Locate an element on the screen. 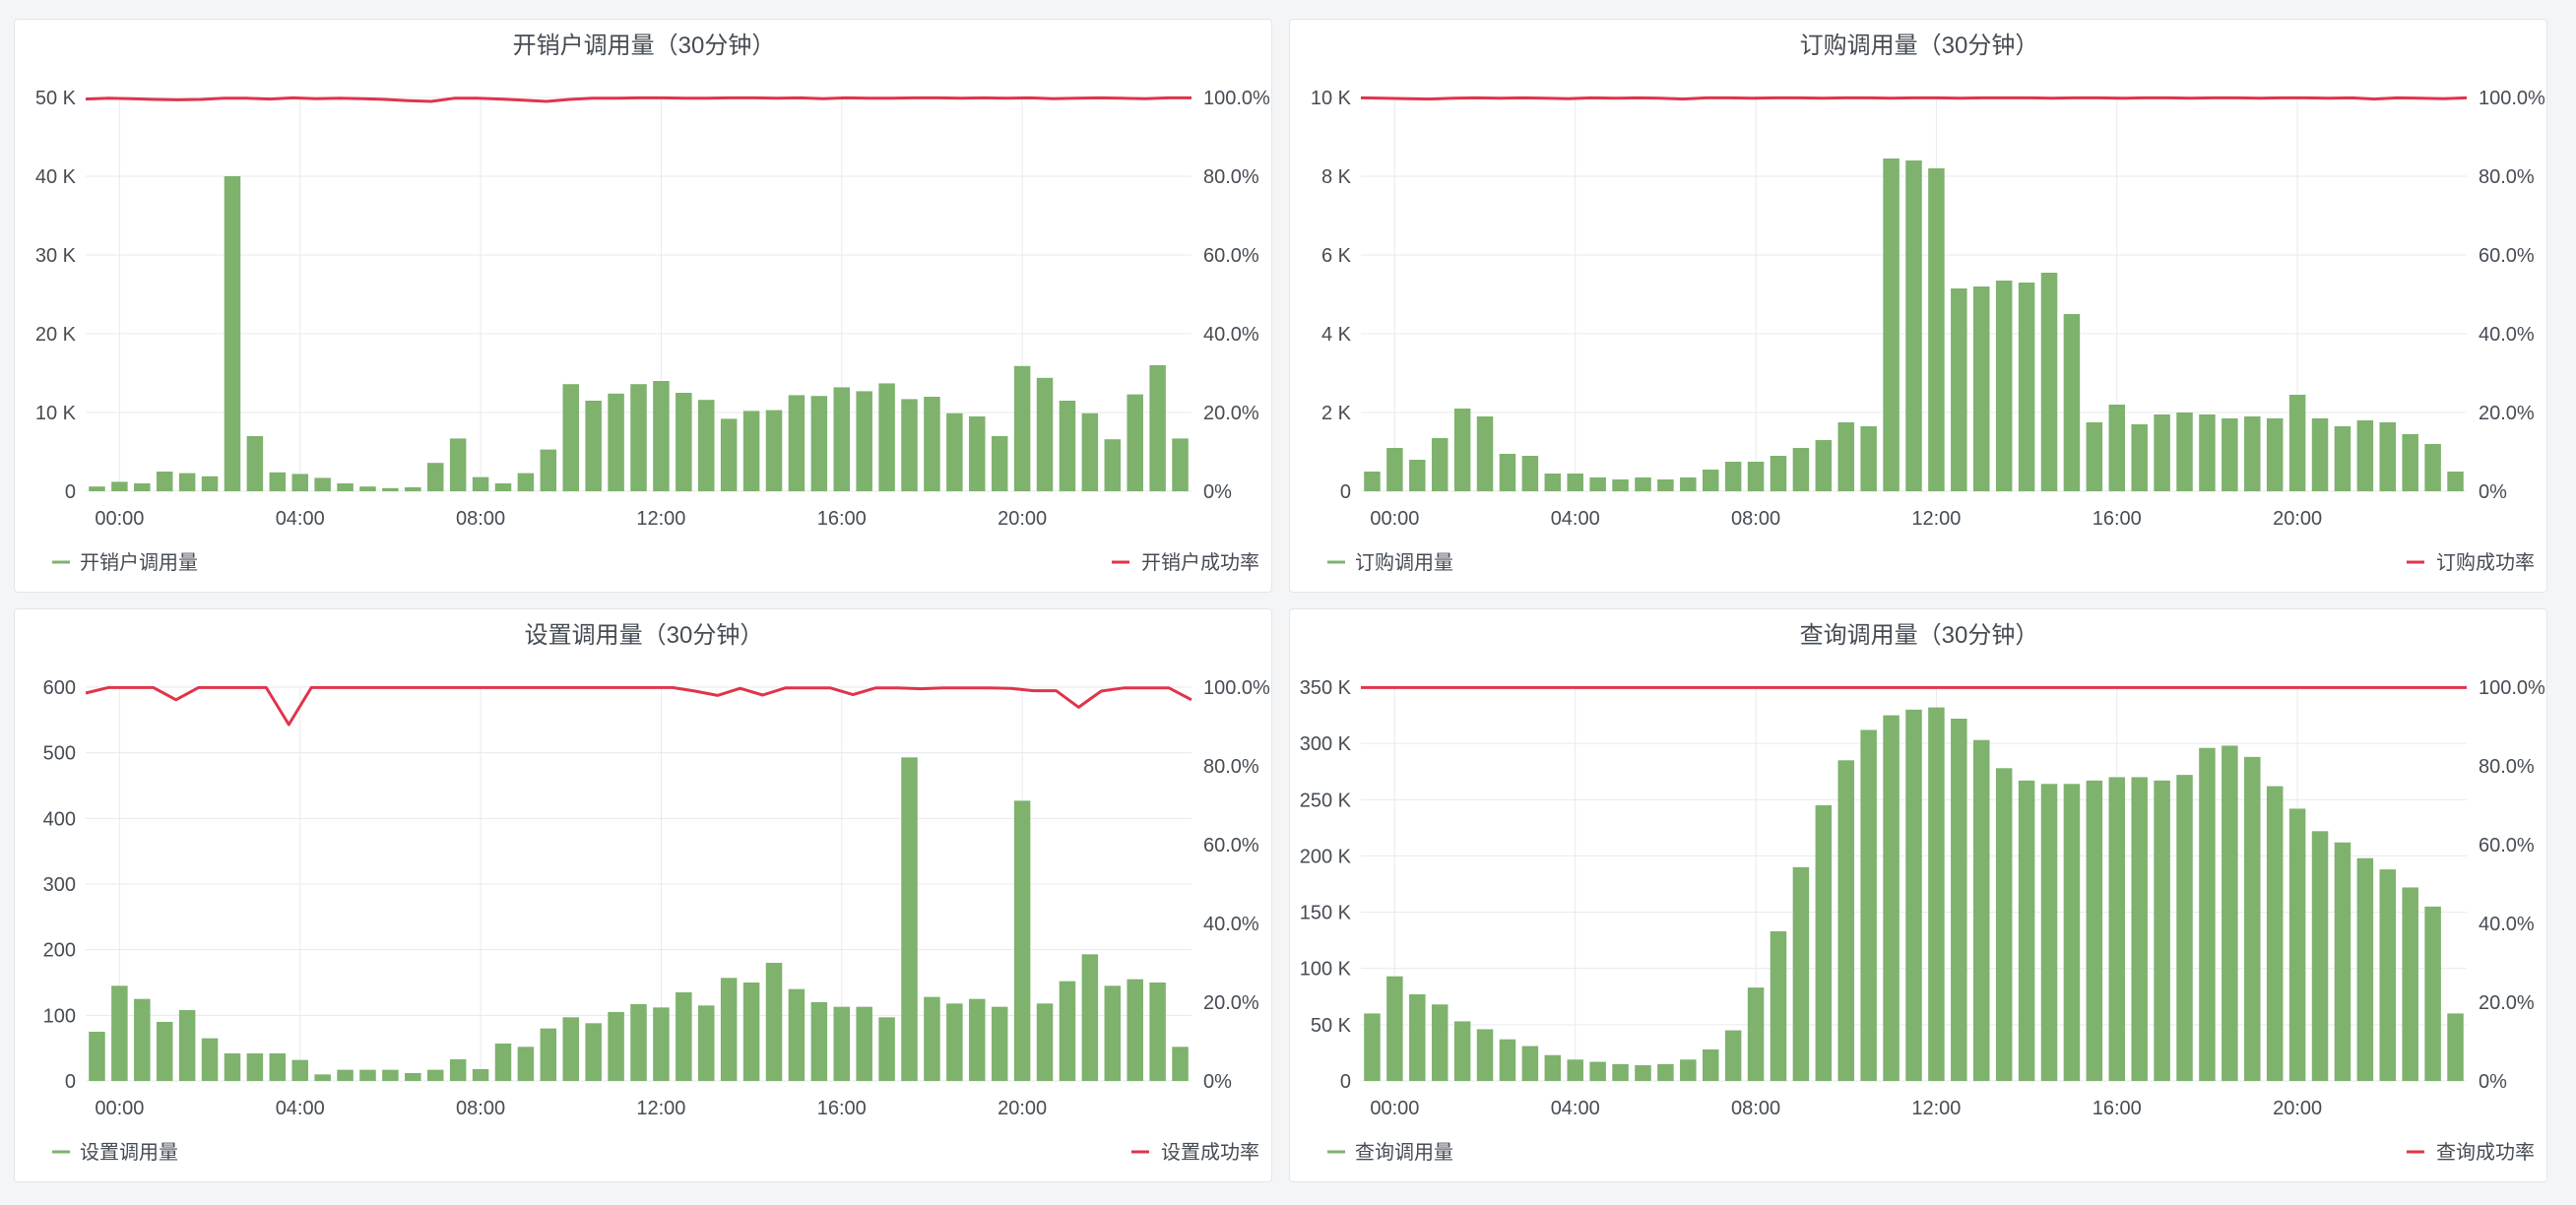  y-tick-label: 300 is located at coordinates (59, 885).